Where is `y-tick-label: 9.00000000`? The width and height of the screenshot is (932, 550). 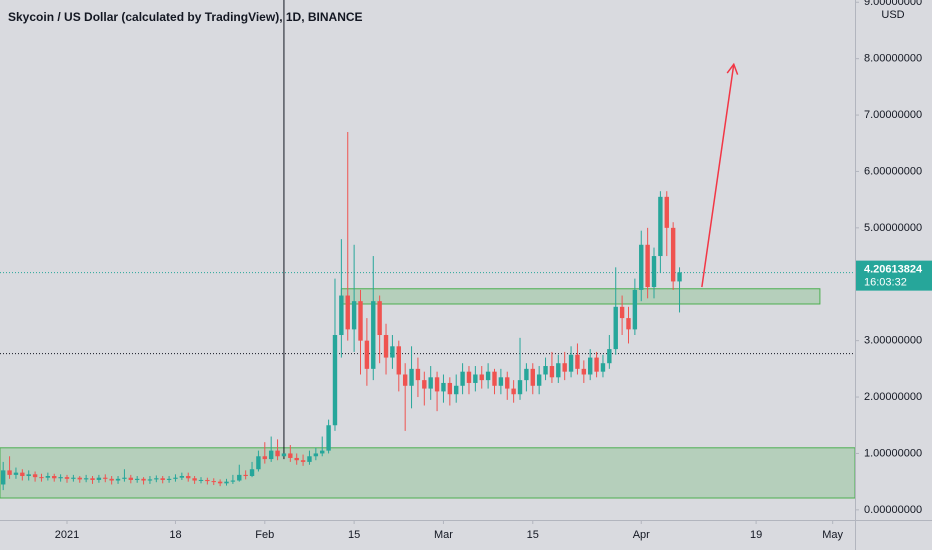 y-tick-label: 9.00000000 is located at coordinates (893, 4).